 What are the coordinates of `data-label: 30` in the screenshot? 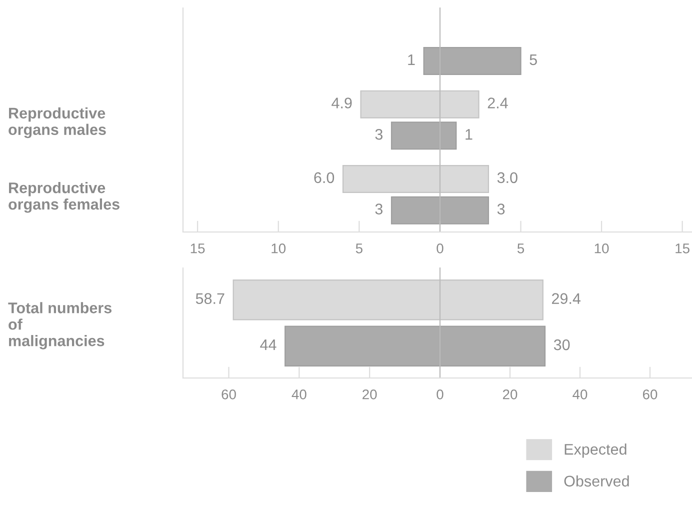 It's located at (562, 344).